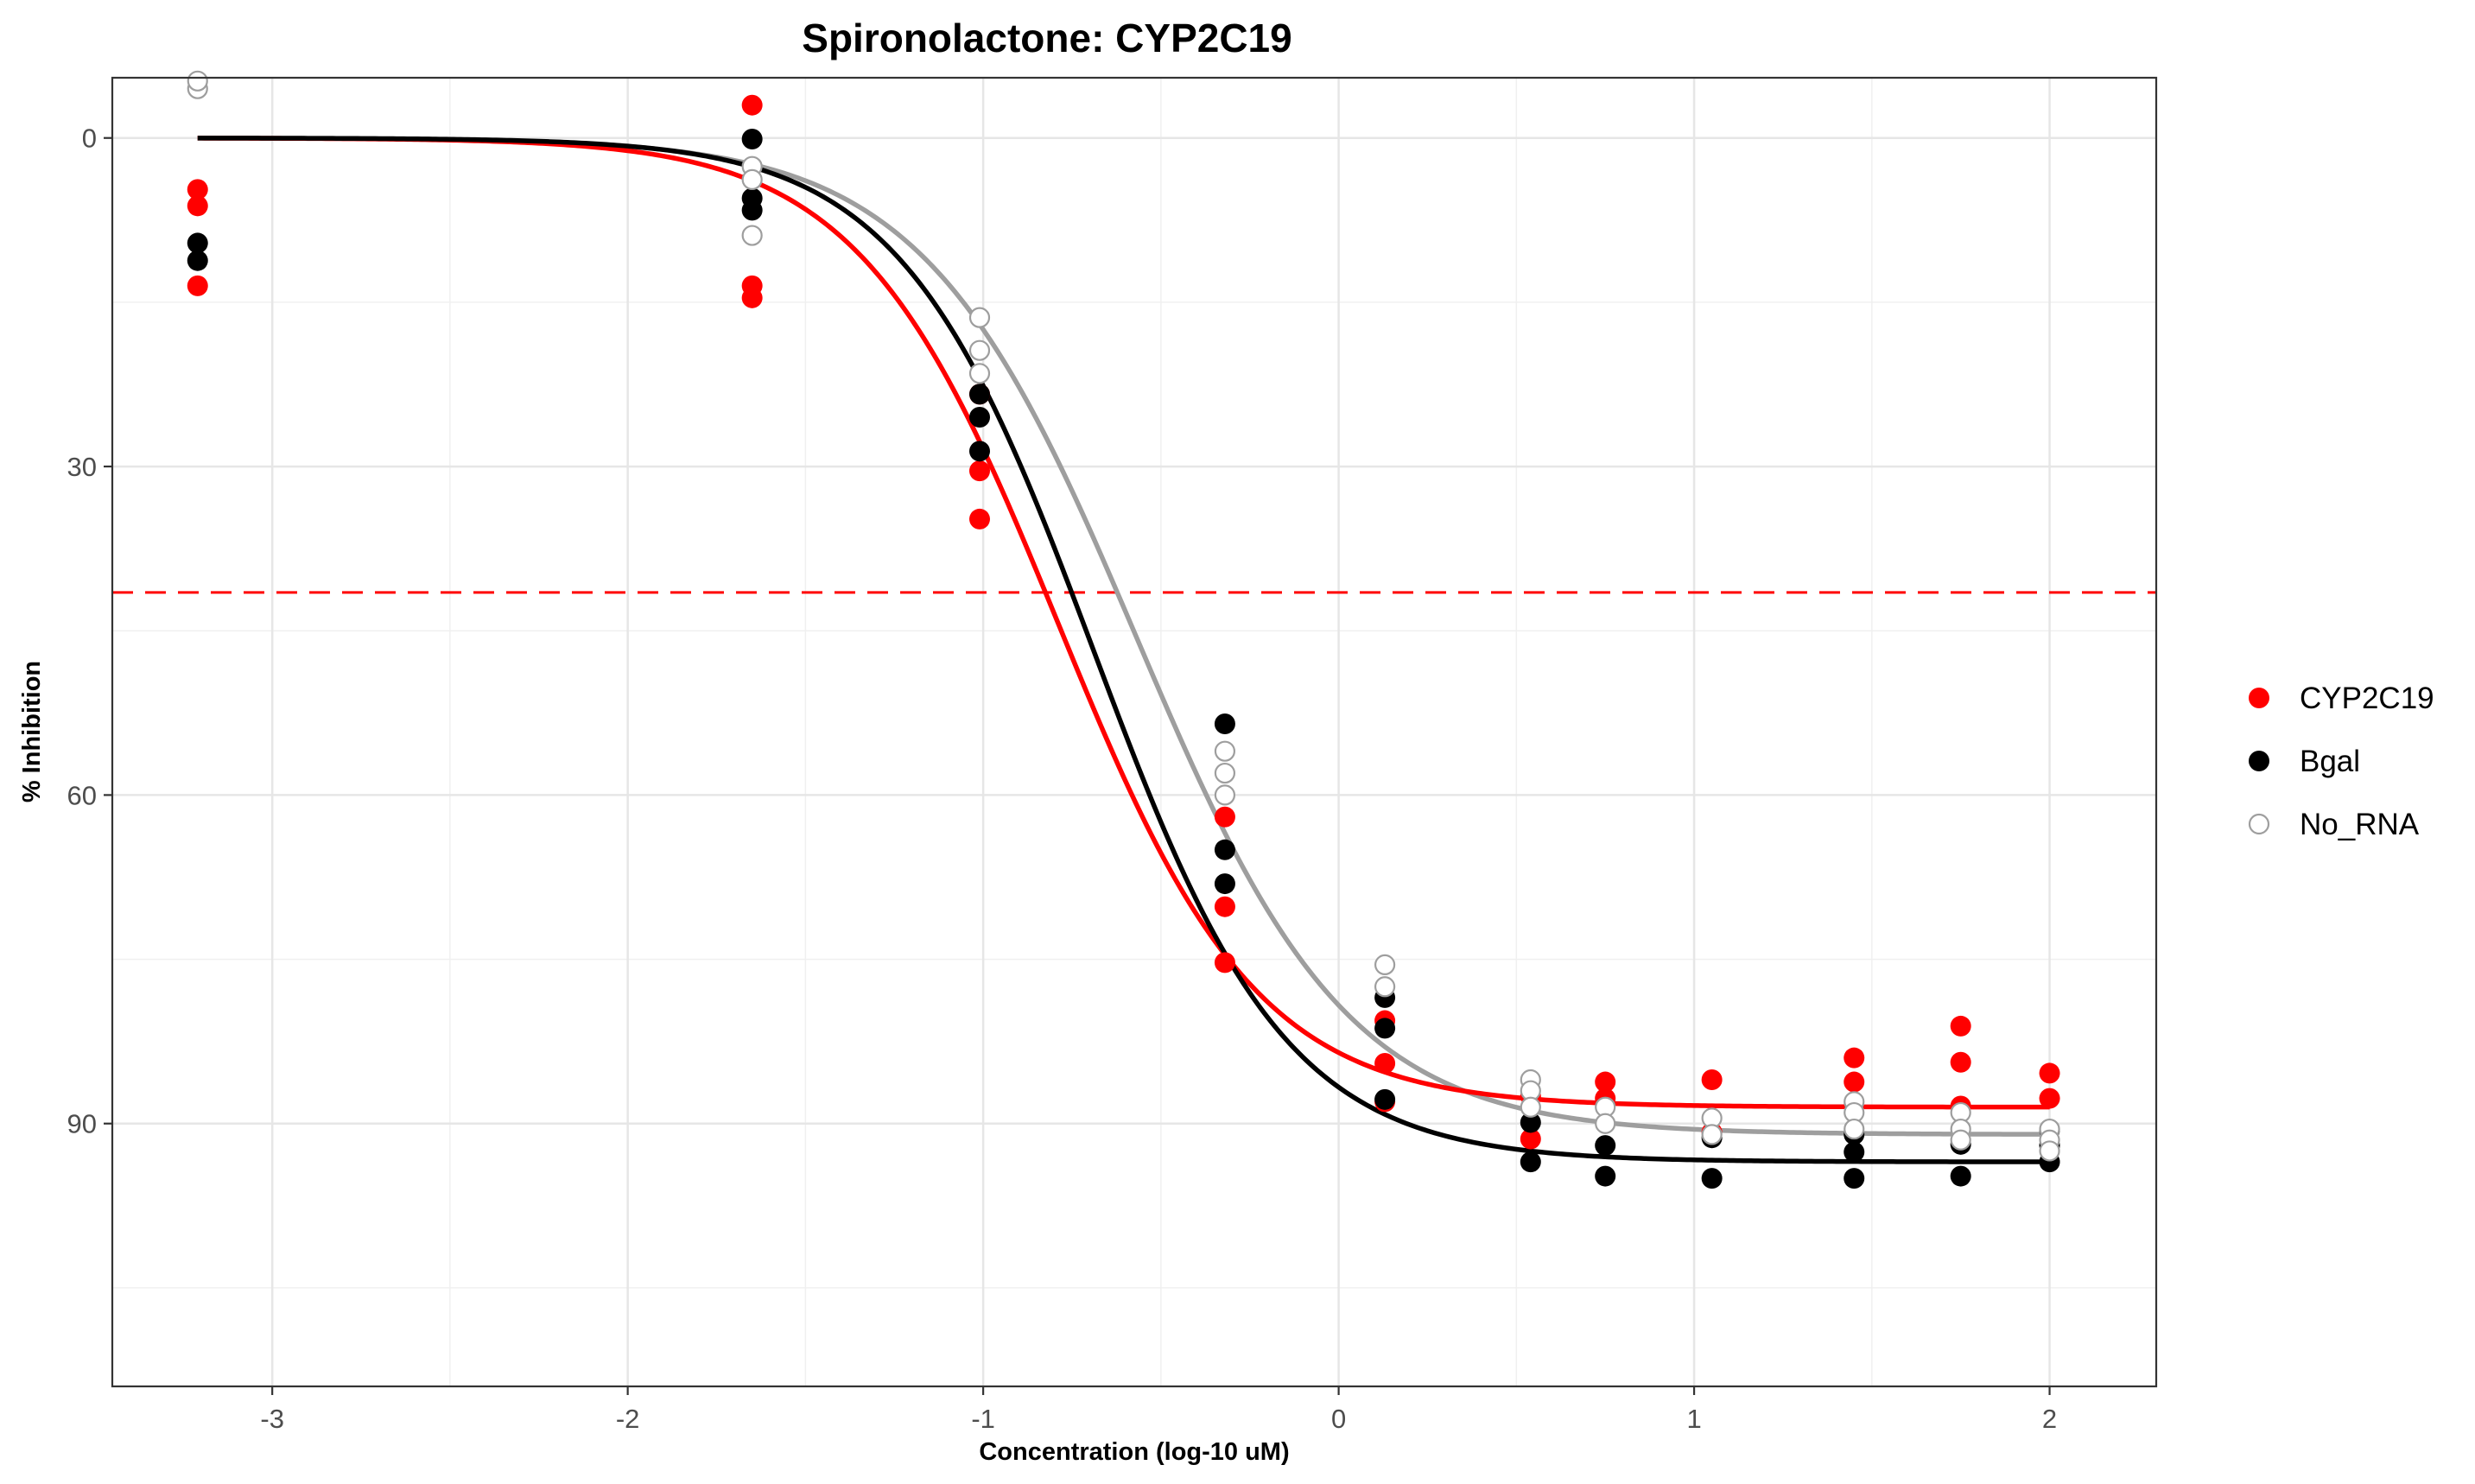  I want to click on y-tick-label: 30, so click(82, 467).